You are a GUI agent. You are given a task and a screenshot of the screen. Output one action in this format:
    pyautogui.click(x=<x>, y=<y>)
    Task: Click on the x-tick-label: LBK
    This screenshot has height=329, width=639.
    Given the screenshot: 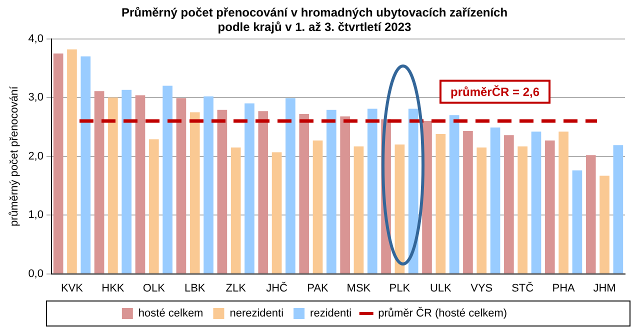 What is the action you would take?
    pyautogui.click(x=195, y=288)
    